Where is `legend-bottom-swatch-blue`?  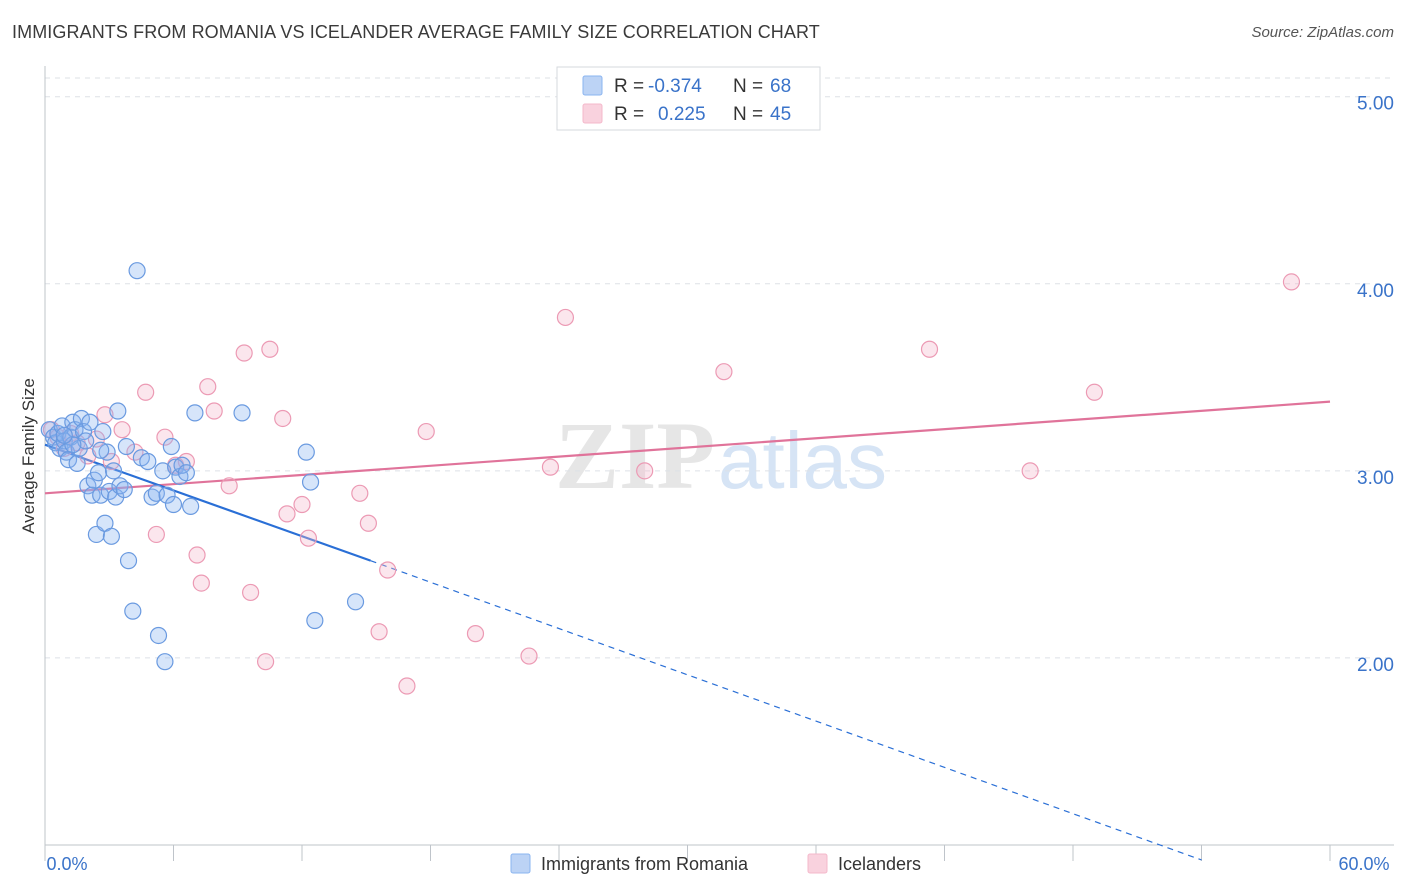 legend-bottom-swatch-blue is located at coordinates (520, 863).